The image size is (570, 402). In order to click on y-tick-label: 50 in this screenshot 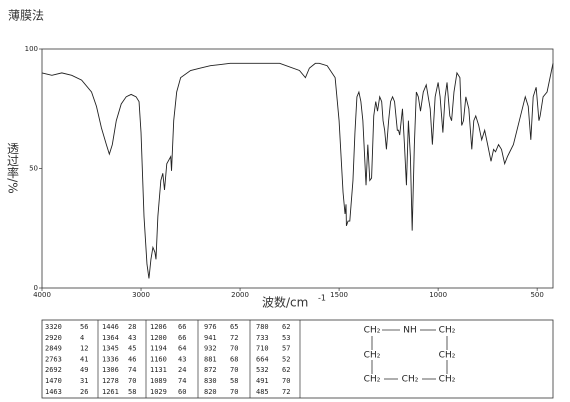, I will do `click(33, 169)`.